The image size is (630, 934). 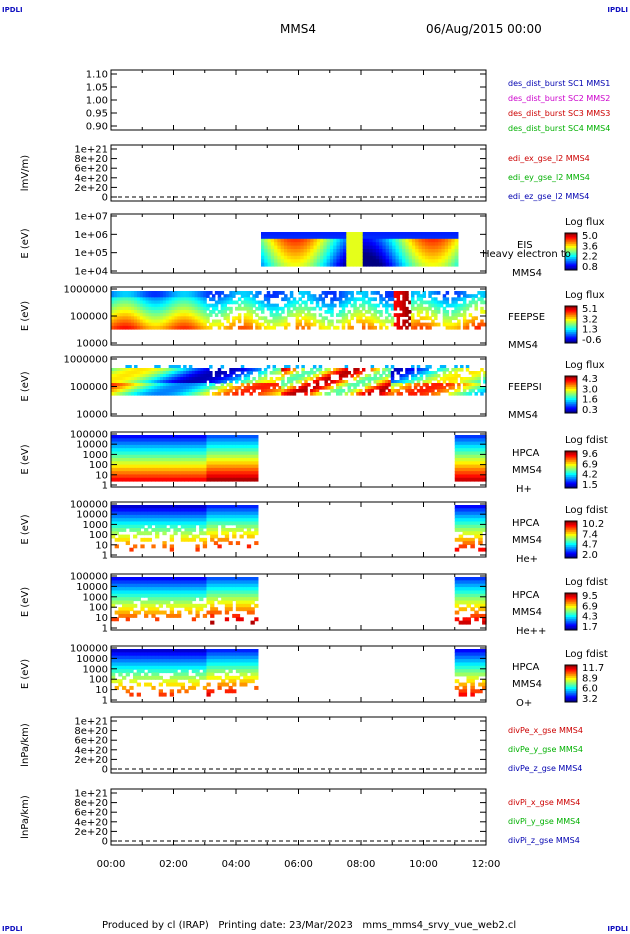 I want to click on top-left-logo: IPDLI, so click(x=12, y=10).